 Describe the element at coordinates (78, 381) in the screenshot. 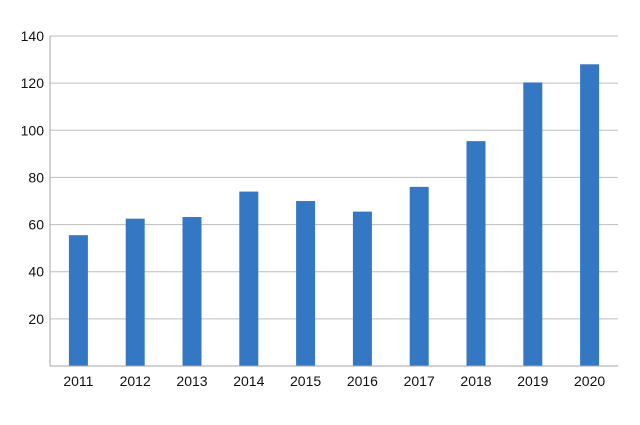

I see `x-tick-label: 2011` at that location.